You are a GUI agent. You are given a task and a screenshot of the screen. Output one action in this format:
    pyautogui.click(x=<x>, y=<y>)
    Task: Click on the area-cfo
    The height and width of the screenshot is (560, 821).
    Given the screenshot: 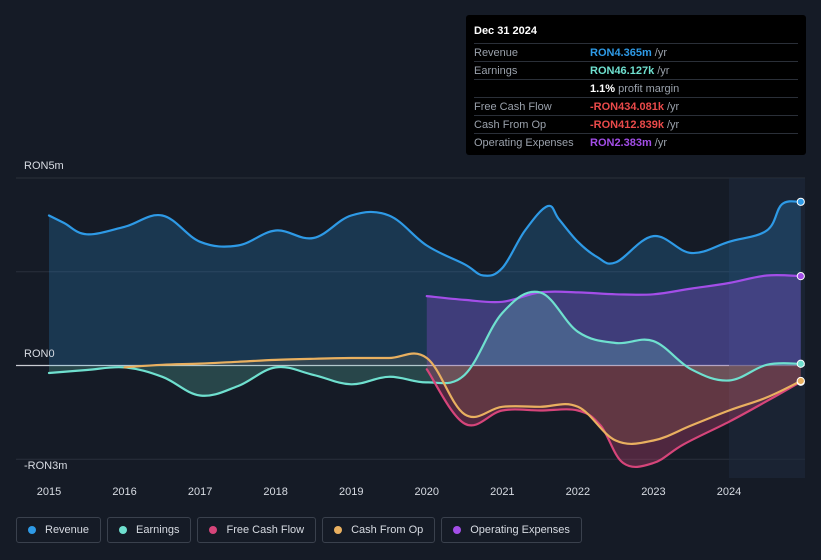 What is the action you would take?
    pyautogui.click(x=462, y=398)
    